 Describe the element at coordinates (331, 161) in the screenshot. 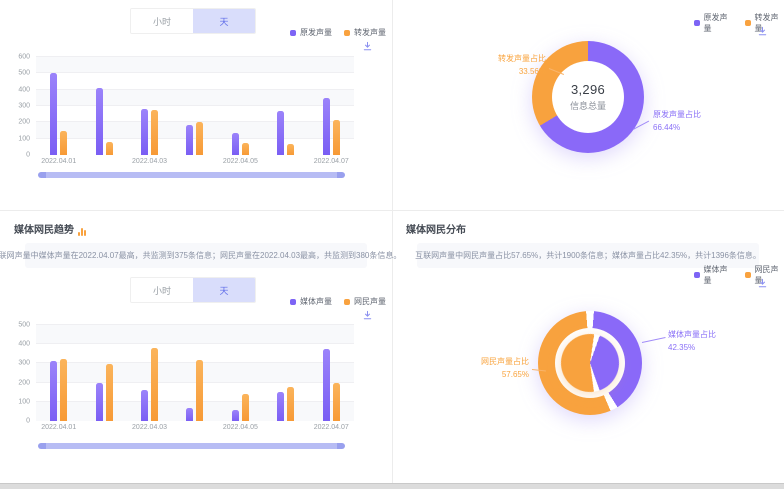

I see `x-axis-label: 2022.04.07` at that location.